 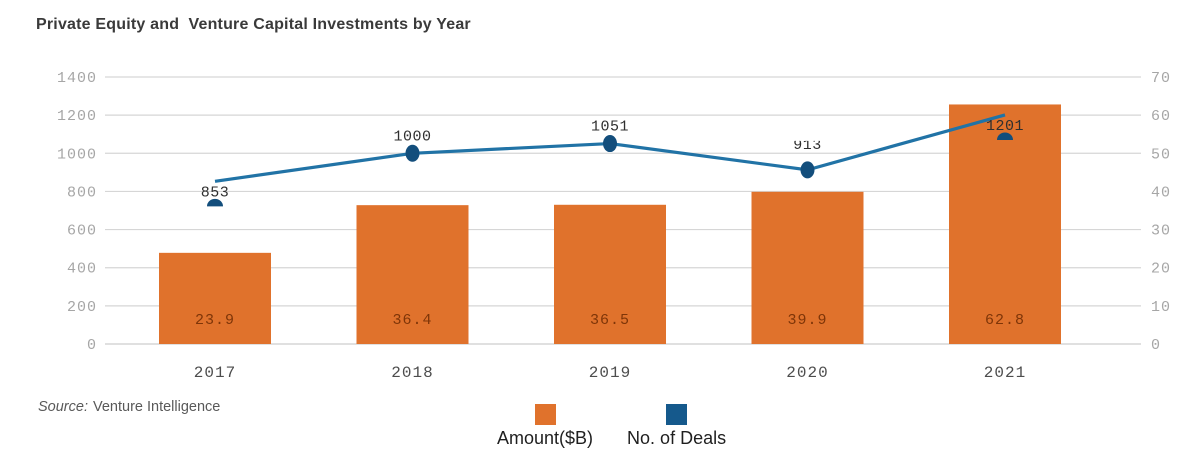 What do you see at coordinates (412, 274) in the screenshot?
I see `bar-2018` at bounding box center [412, 274].